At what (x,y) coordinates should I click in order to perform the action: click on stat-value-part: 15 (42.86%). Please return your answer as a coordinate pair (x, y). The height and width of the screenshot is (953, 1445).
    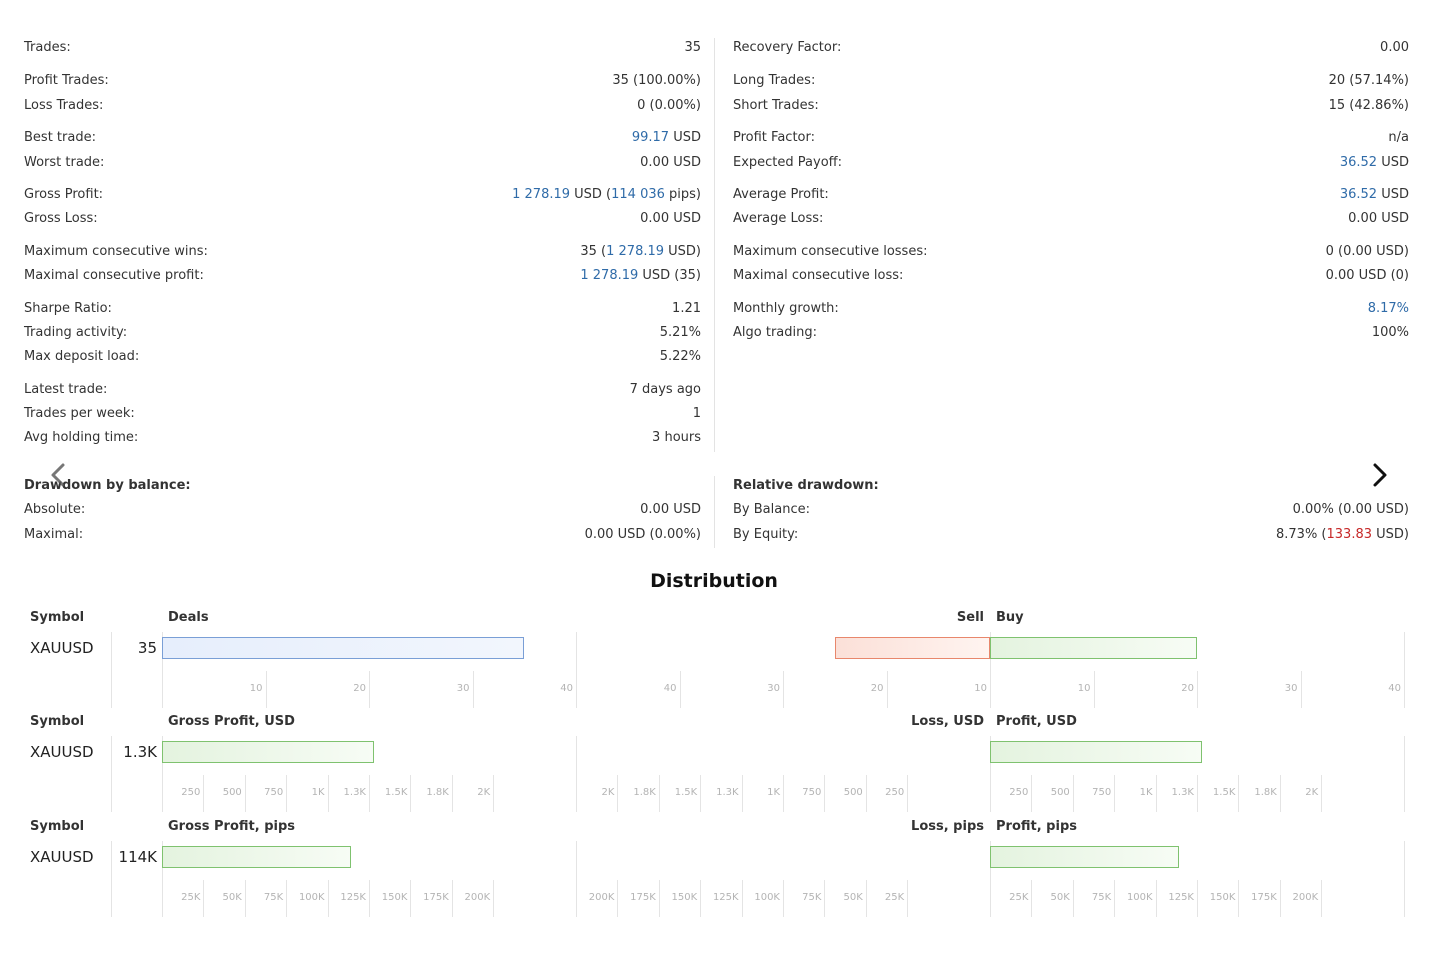
    Looking at the image, I should click on (1368, 105).